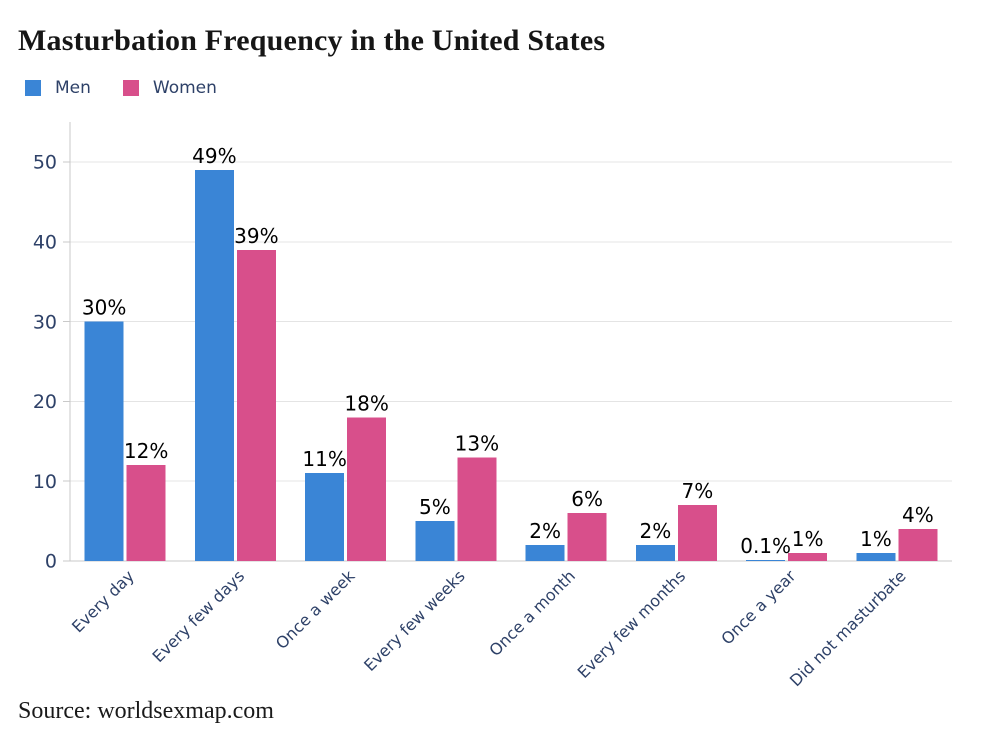 This screenshot has height=748, width=1000. What do you see at coordinates (256, 236) in the screenshot?
I see `value-label-women-1: 39%` at bounding box center [256, 236].